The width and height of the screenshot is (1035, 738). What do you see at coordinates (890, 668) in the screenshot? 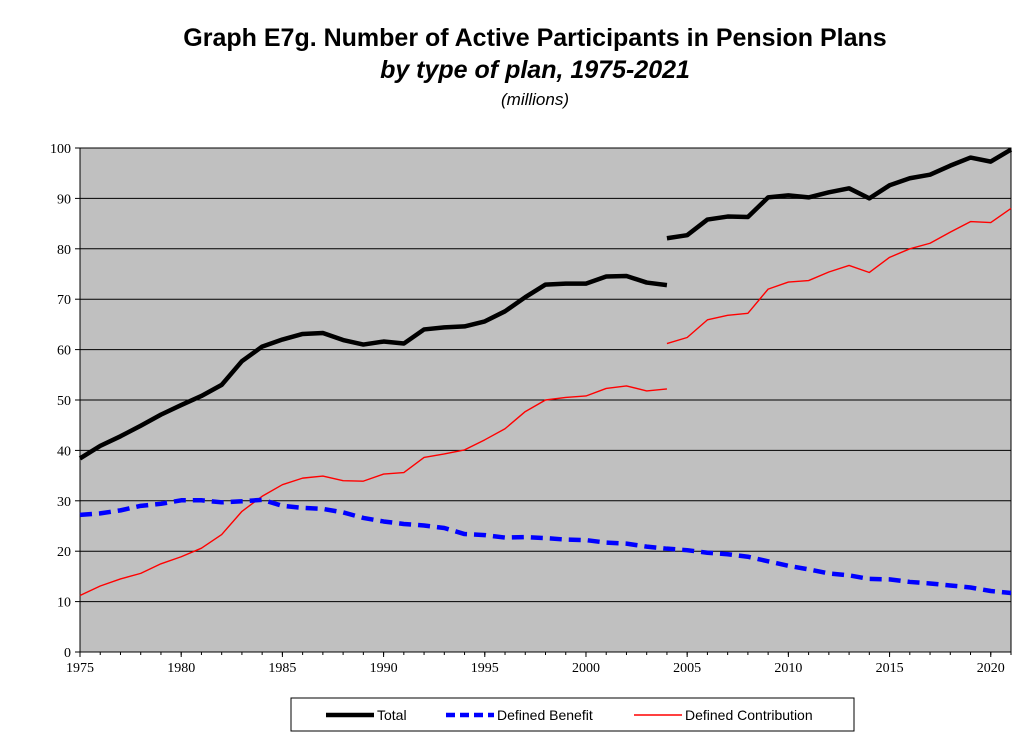
I see `x-tick-label: 2015` at bounding box center [890, 668].